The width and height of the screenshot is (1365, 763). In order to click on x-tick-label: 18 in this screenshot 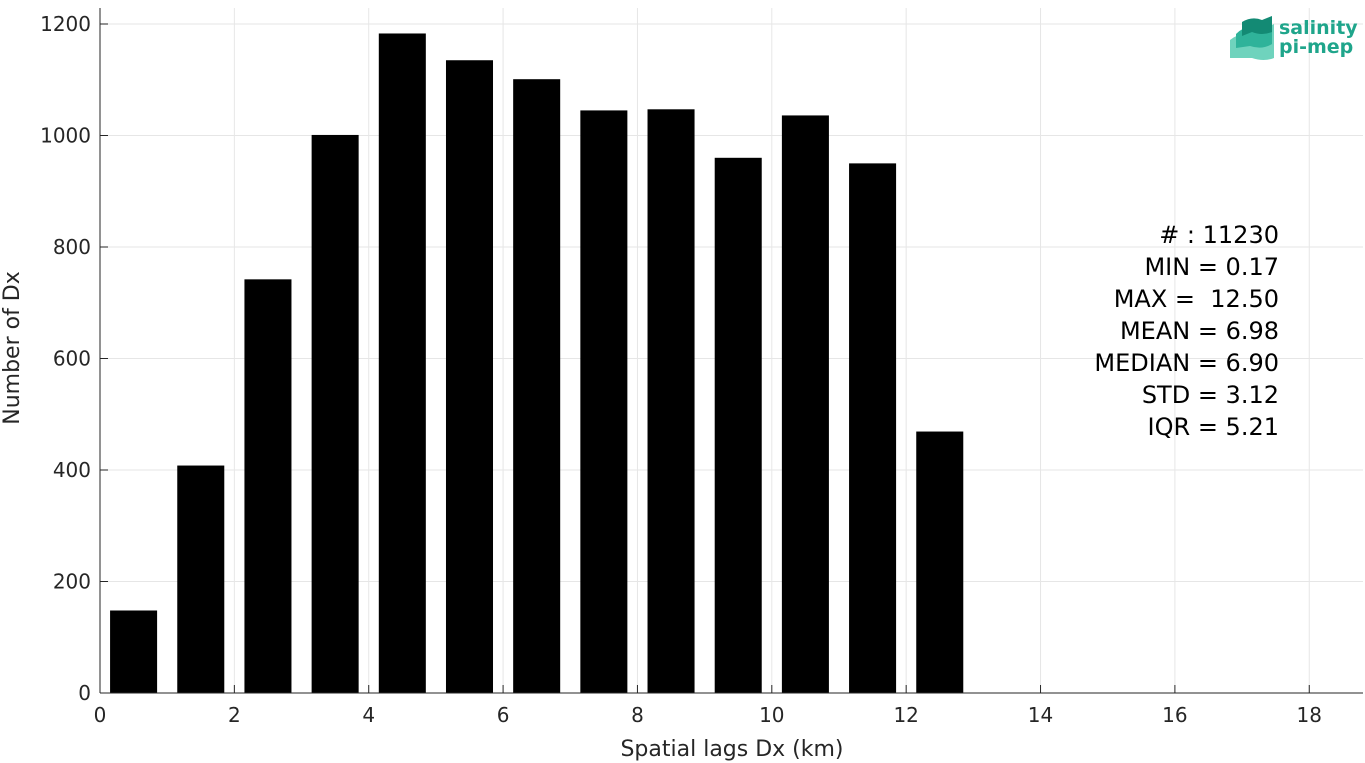, I will do `click(1309, 715)`.